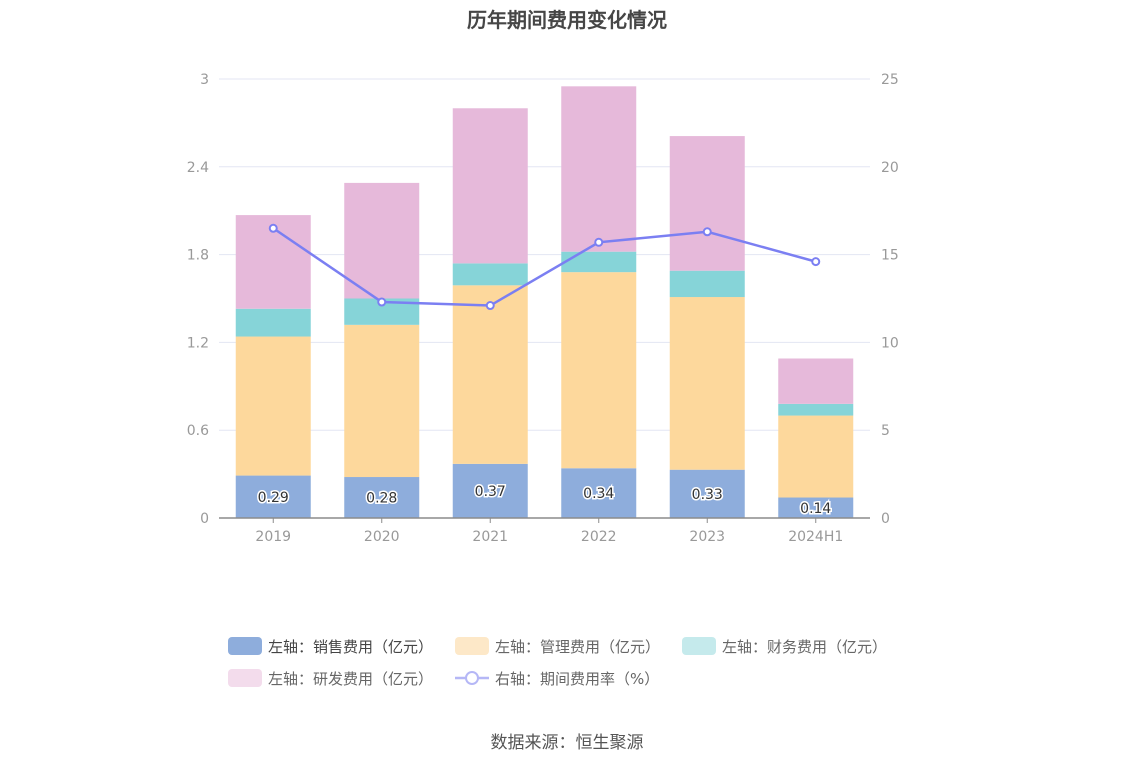 Image resolution: width=1134 pixels, height=766 pixels. I want to click on x-tick-label: 2022, so click(599, 537).